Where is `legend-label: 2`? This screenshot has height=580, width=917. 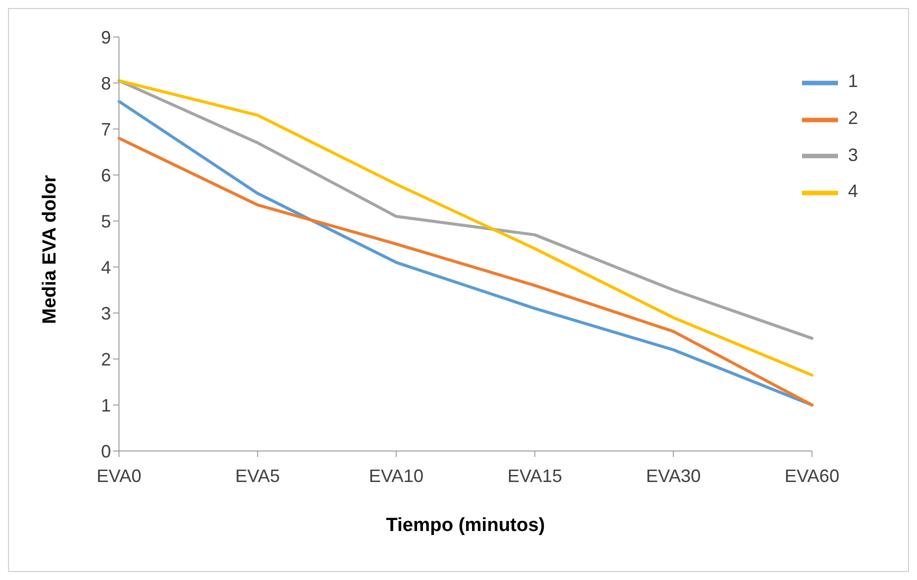
legend-label: 2 is located at coordinates (853, 118).